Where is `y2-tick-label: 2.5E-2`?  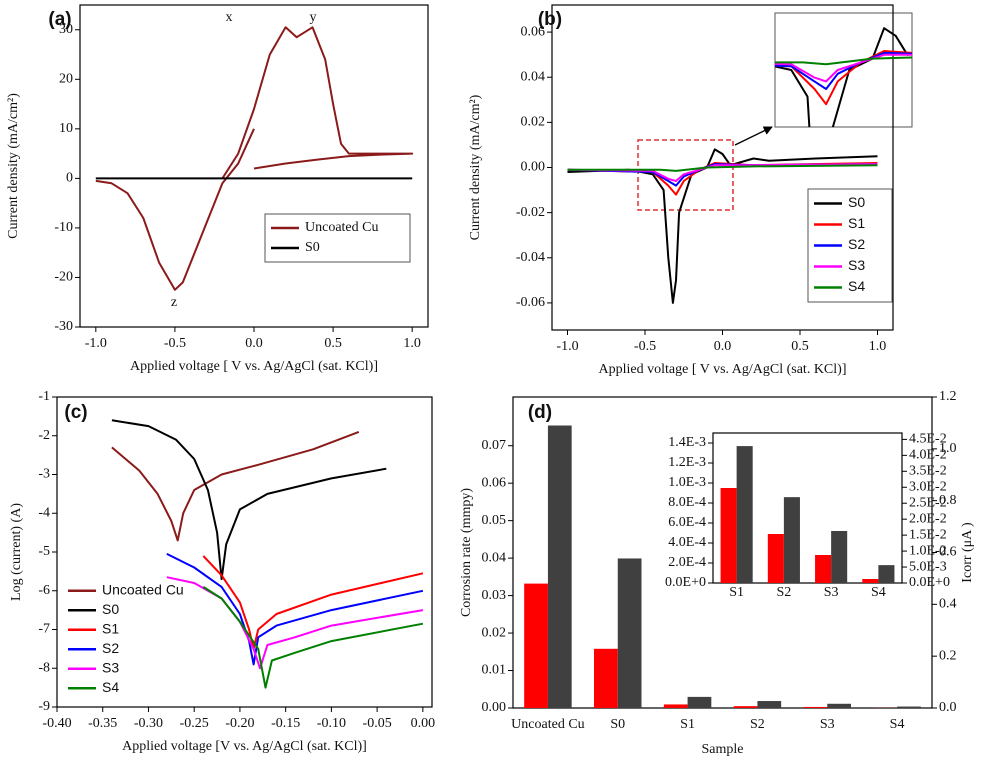
y2-tick-label: 2.5E-2 is located at coordinates (928, 502).